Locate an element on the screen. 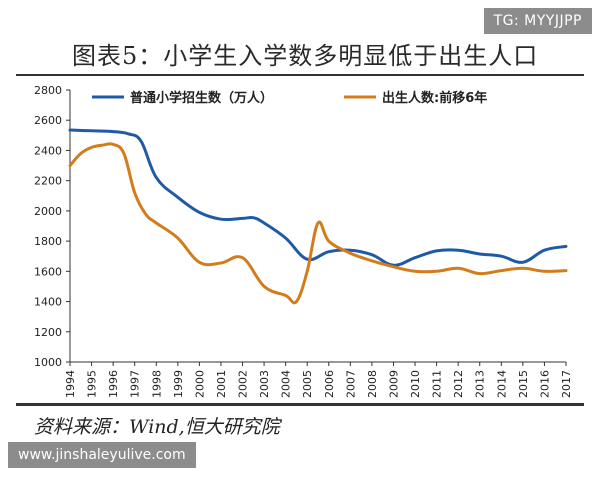 The width and height of the screenshot is (600, 480). y-tick-label: 1800 is located at coordinates (48, 241).